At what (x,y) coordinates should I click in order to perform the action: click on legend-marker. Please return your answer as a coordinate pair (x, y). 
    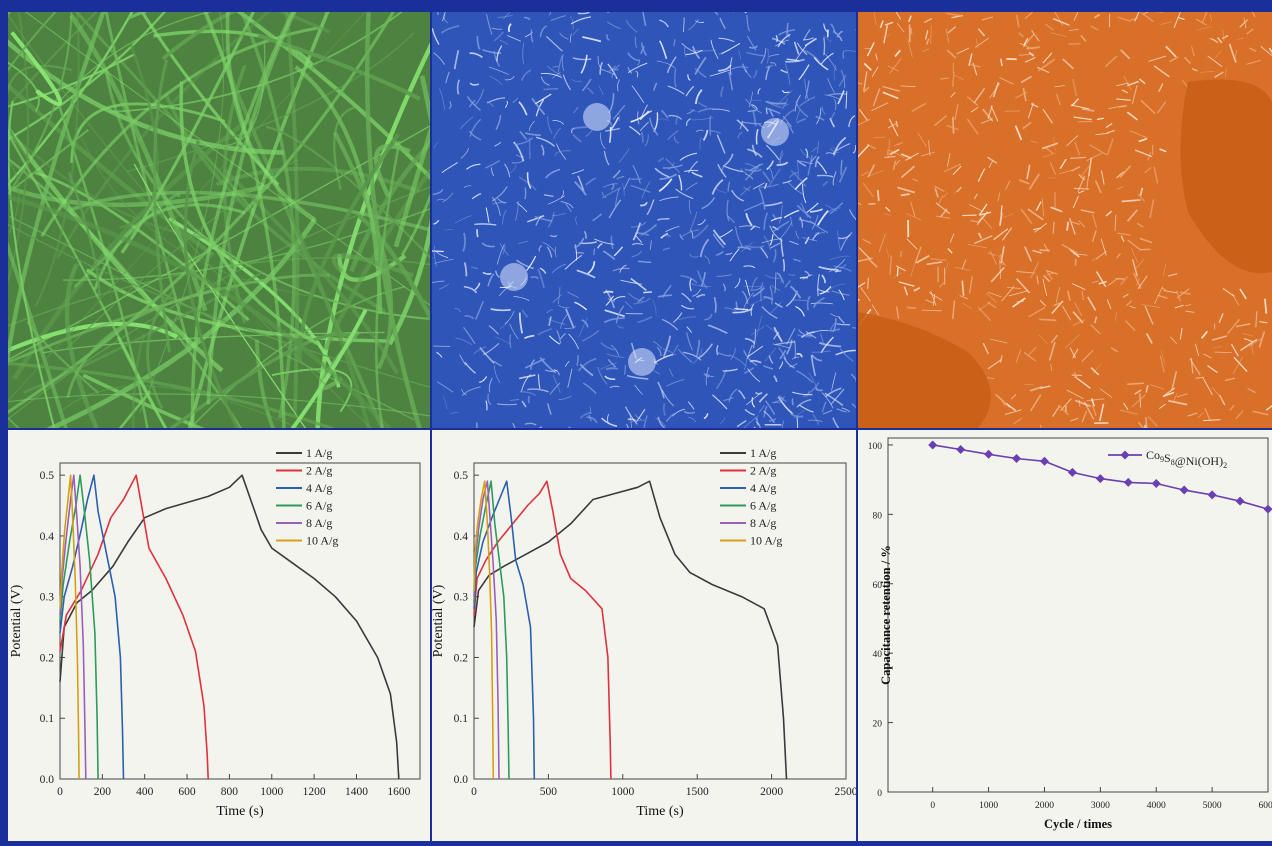
    Looking at the image, I should click on (1125, 455).